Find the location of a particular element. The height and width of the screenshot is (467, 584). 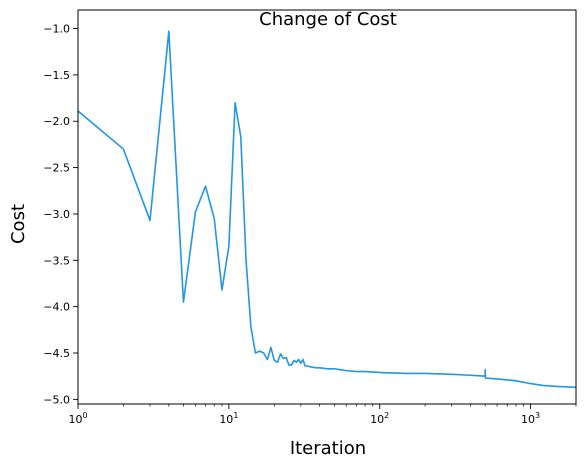

y-tick-label: −1.0 is located at coordinates (56, 29).